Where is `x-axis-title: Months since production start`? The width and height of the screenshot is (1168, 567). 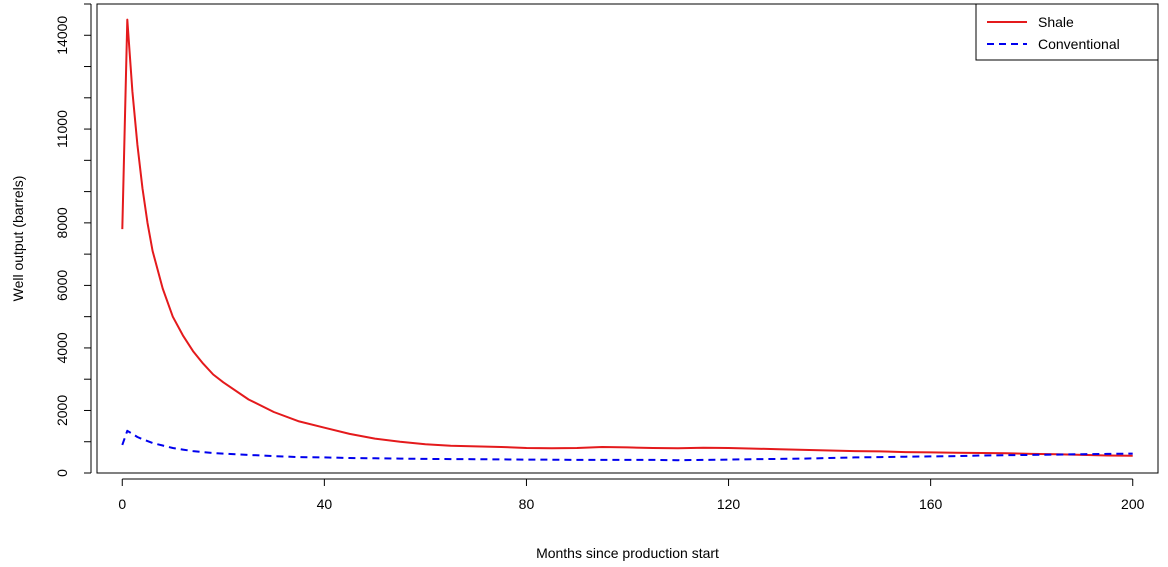
x-axis-title: Months since production start is located at coordinates (627, 553).